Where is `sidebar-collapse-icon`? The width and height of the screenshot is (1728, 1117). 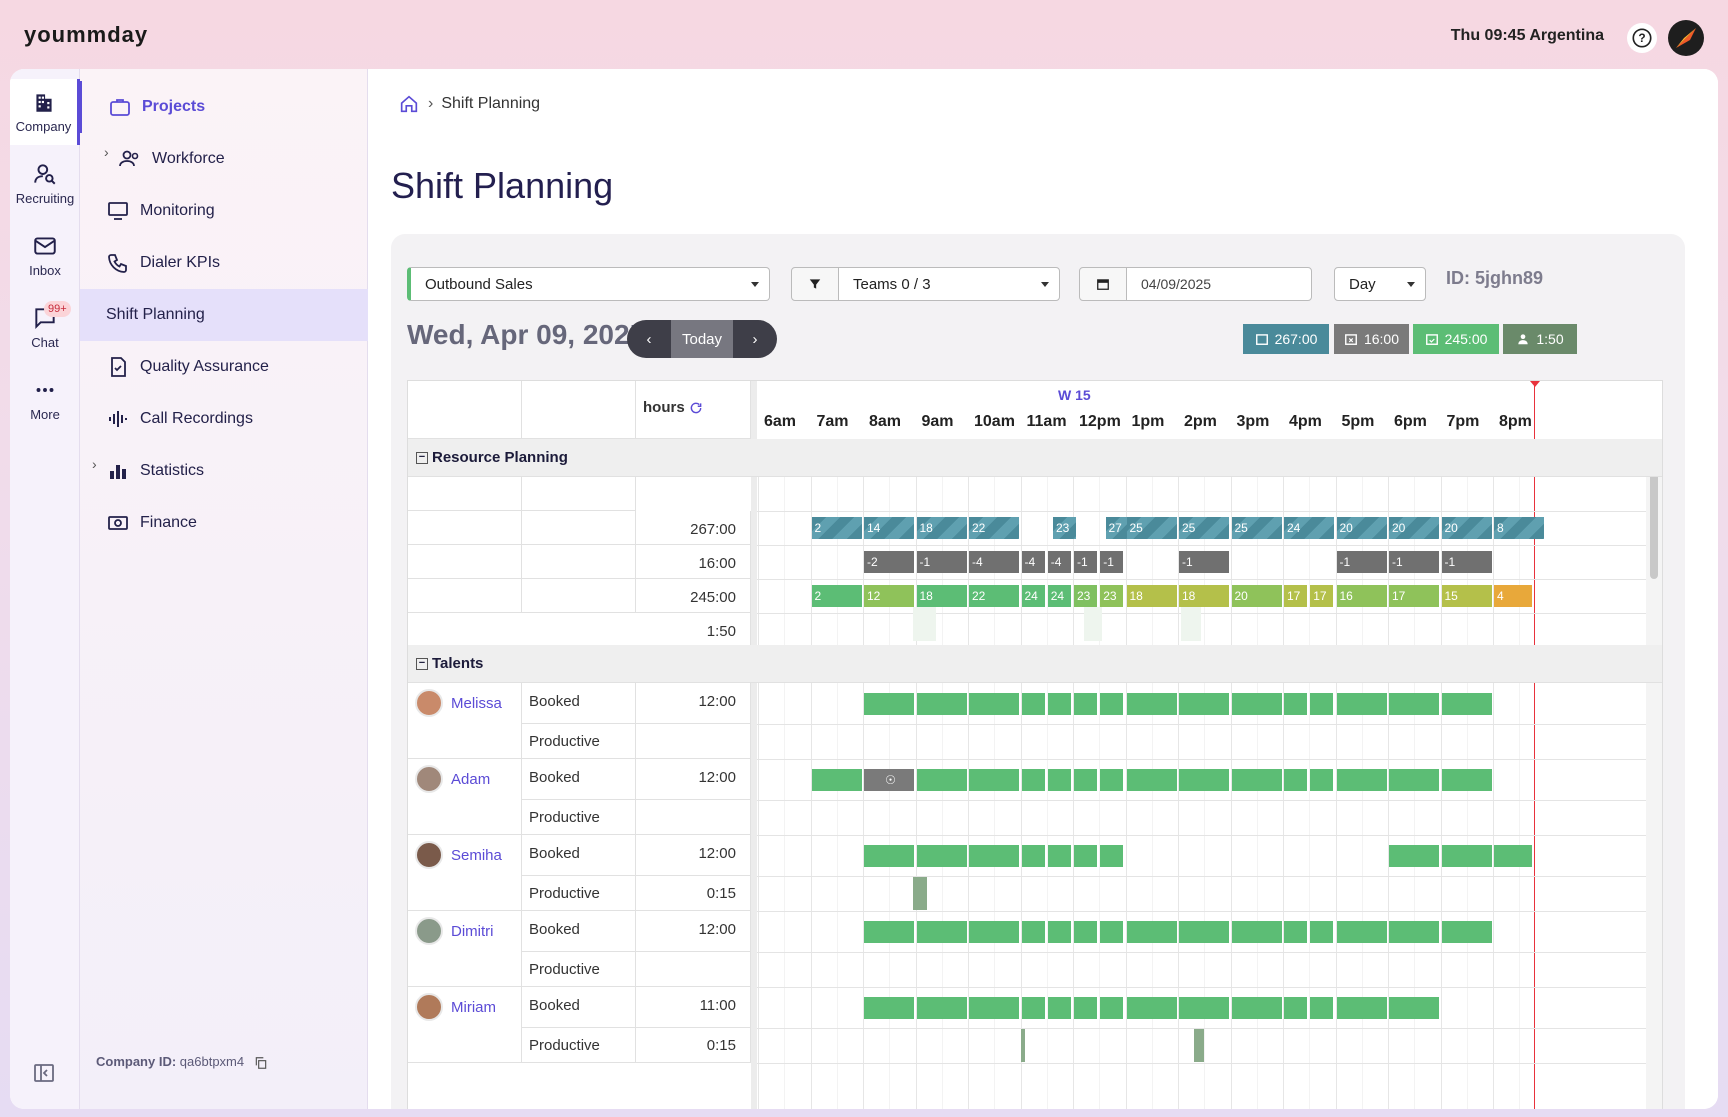 sidebar-collapse-icon is located at coordinates (44, 1073).